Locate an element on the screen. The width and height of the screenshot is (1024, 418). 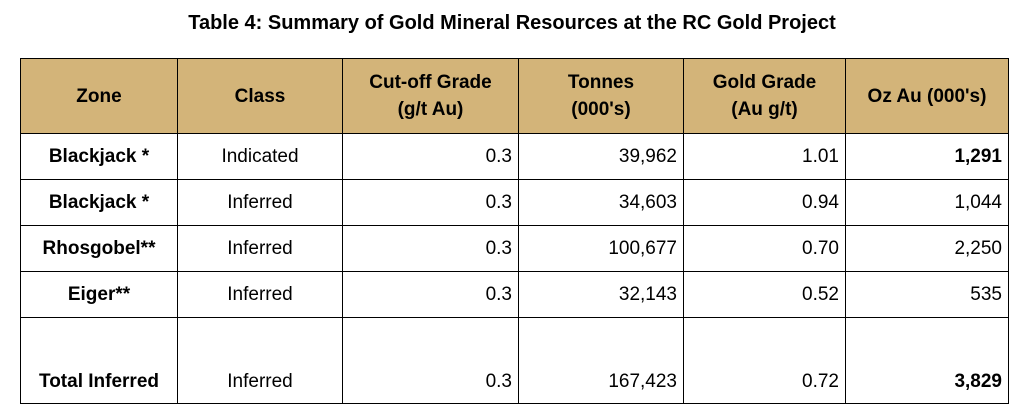
table-cell: 1,291 is located at coordinates (927, 156).